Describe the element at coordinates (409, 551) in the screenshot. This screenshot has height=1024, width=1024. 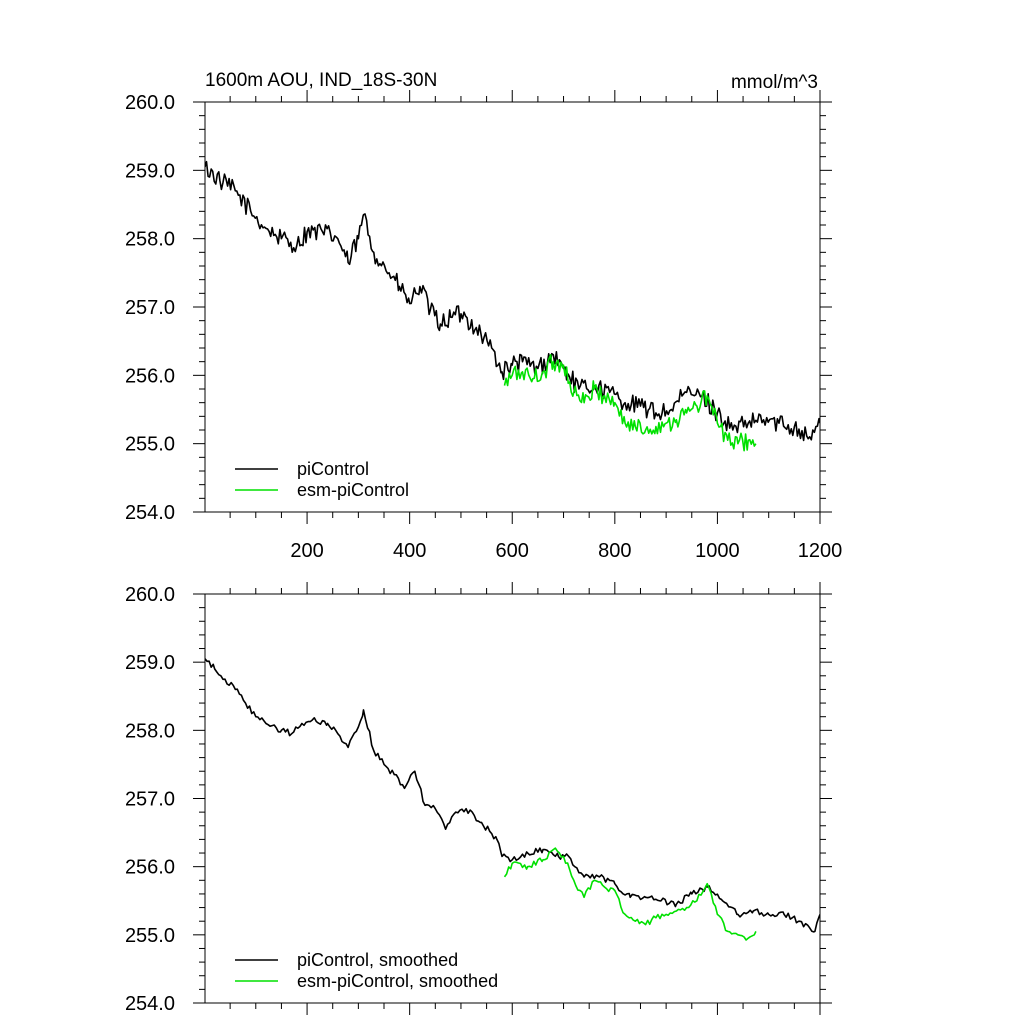
I see `x-tick-label: 400` at that location.